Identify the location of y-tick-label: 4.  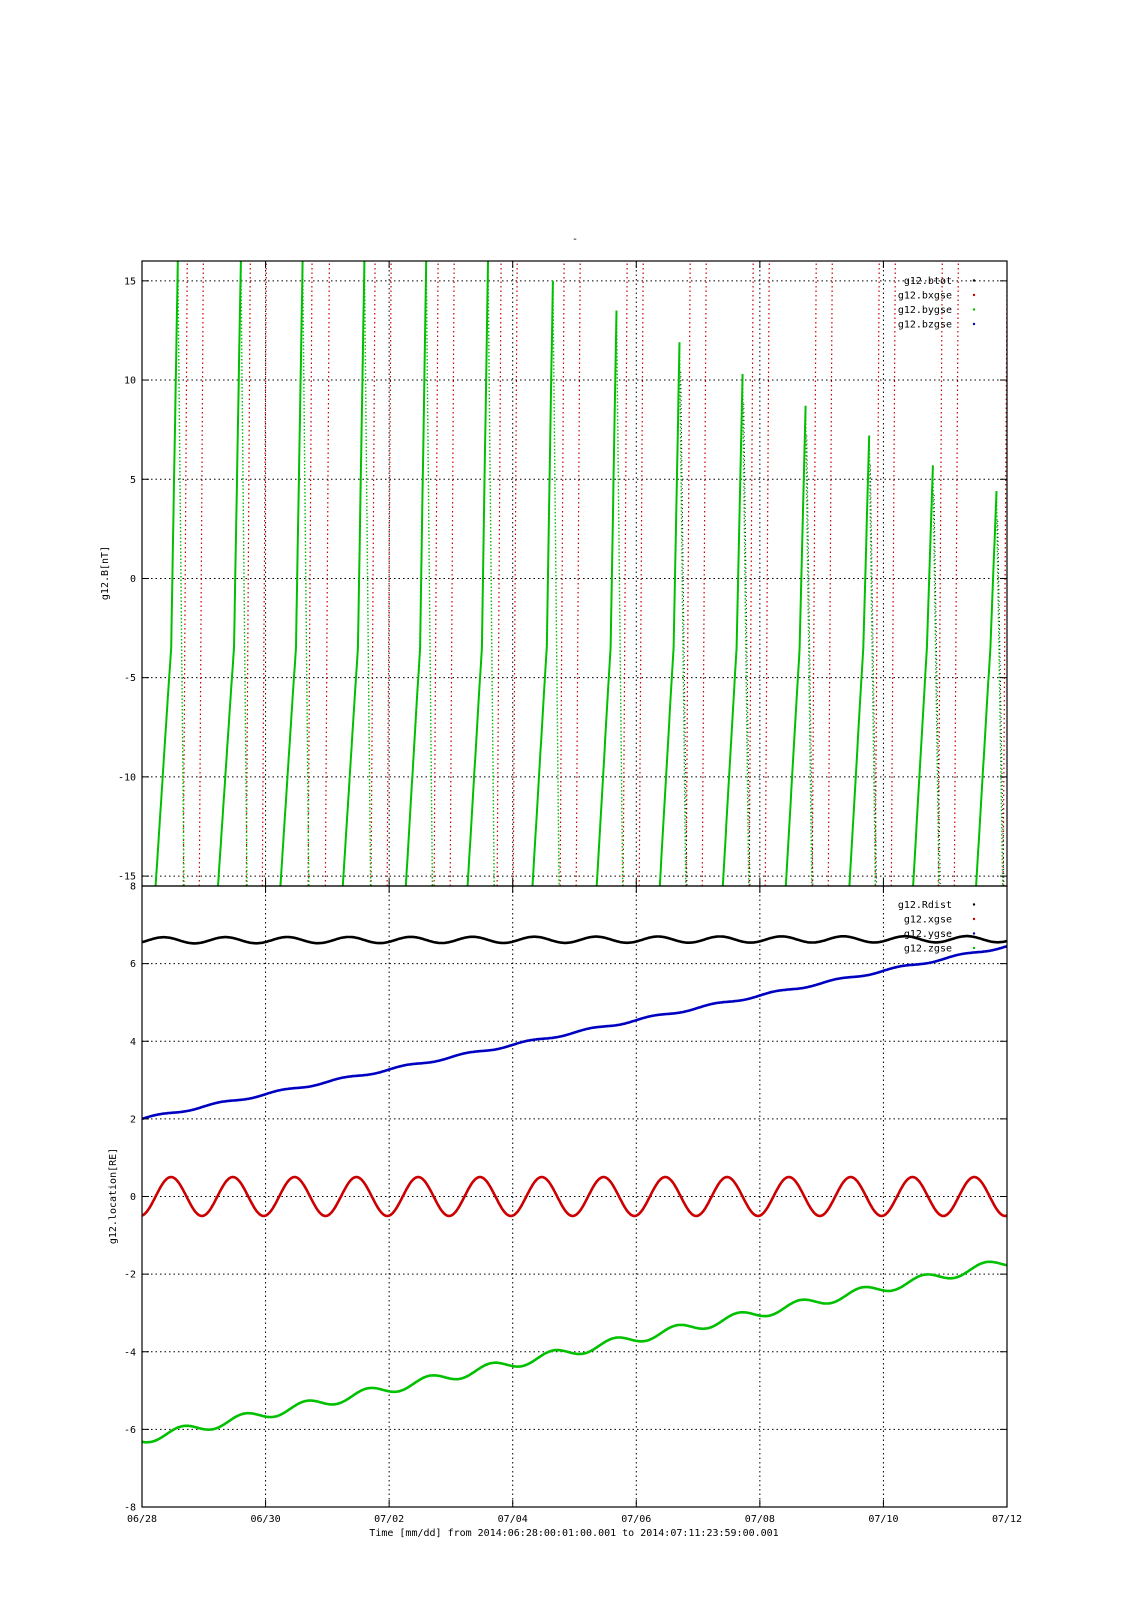
(133, 1042).